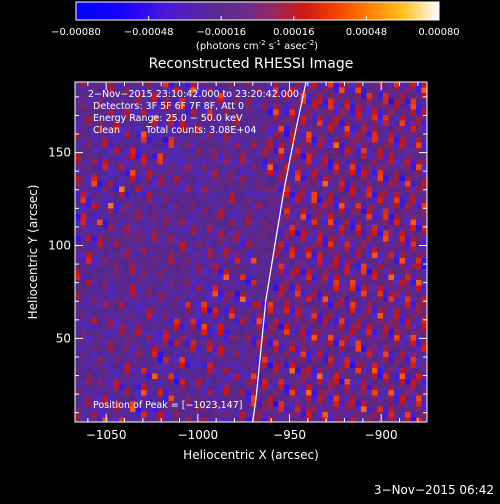 The height and width of the screenshot is (504, 500). I want to click on solar-limb-curve, so click(279, 252).